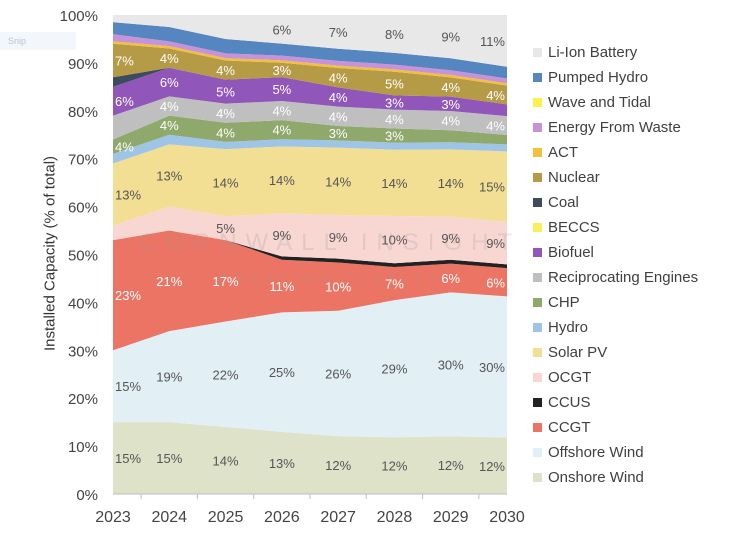  I want to click on legend-label: Solar PV, so click(578, 352).